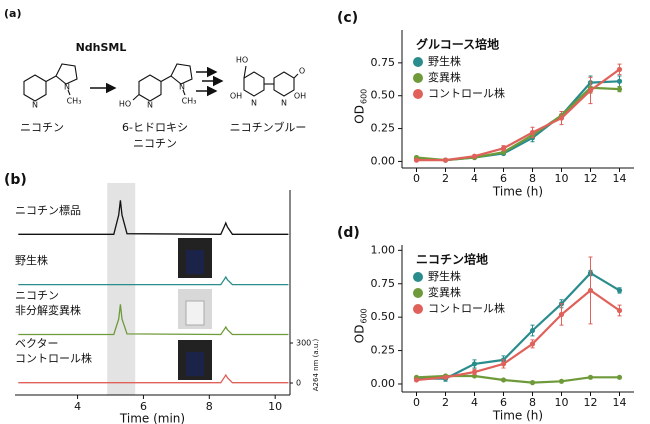 This screenshot has height=424, width=650. I want to click on y-tick-label: 1.00, so click(383, 249).